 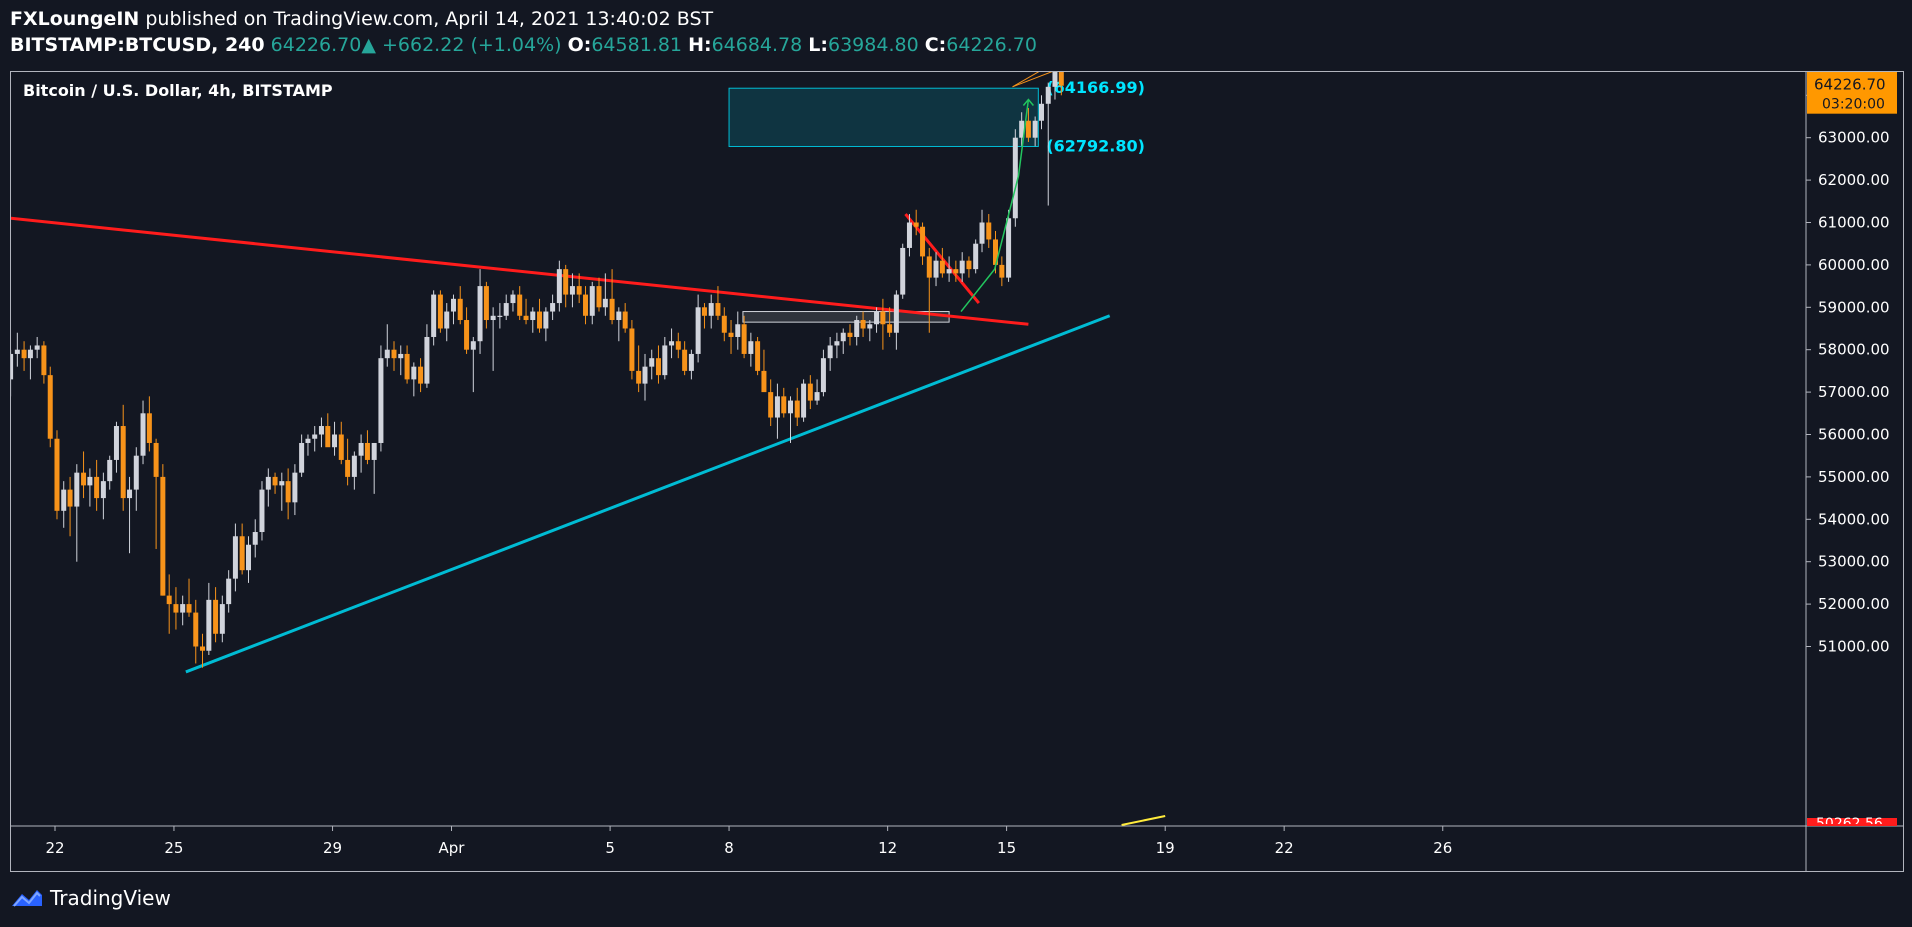 I want to click on yellow-drawing-line, so click(x=1143, y=820).